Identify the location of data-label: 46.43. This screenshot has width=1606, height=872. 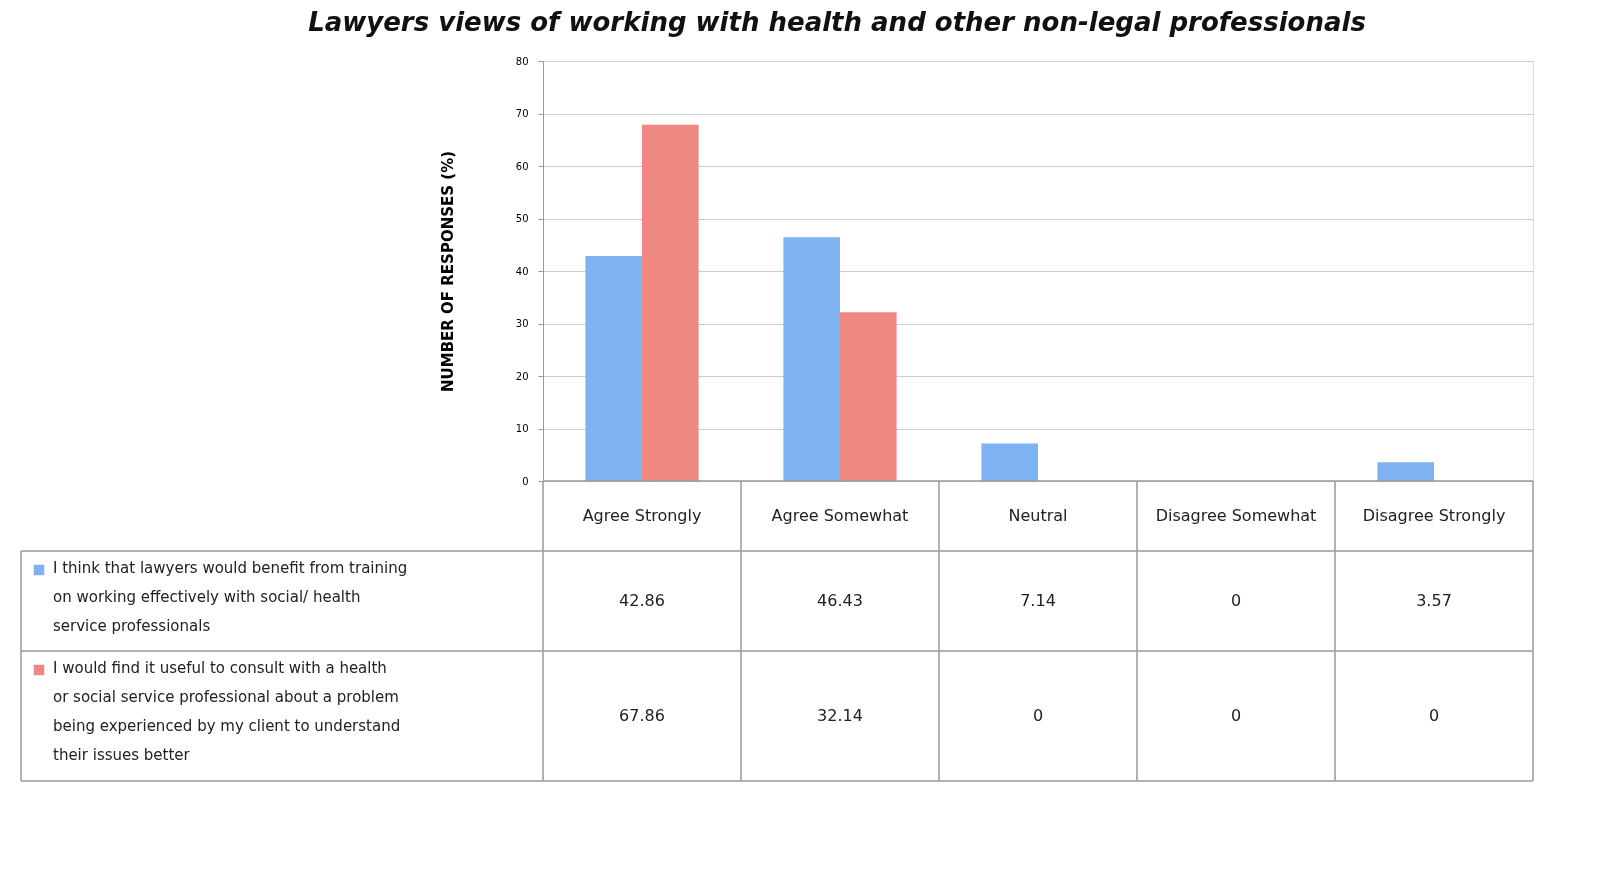
(840, 600).